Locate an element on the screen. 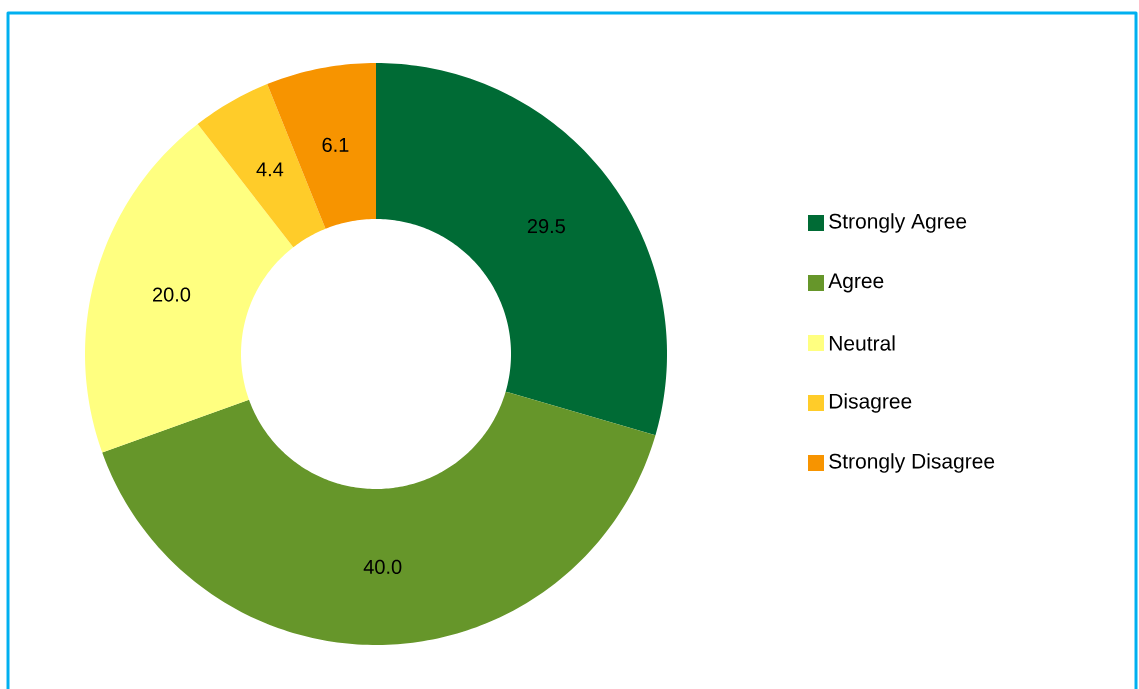 This screenshot has width=1139, height=689. legend-label: Disagree is located at coordinates (870, 403).